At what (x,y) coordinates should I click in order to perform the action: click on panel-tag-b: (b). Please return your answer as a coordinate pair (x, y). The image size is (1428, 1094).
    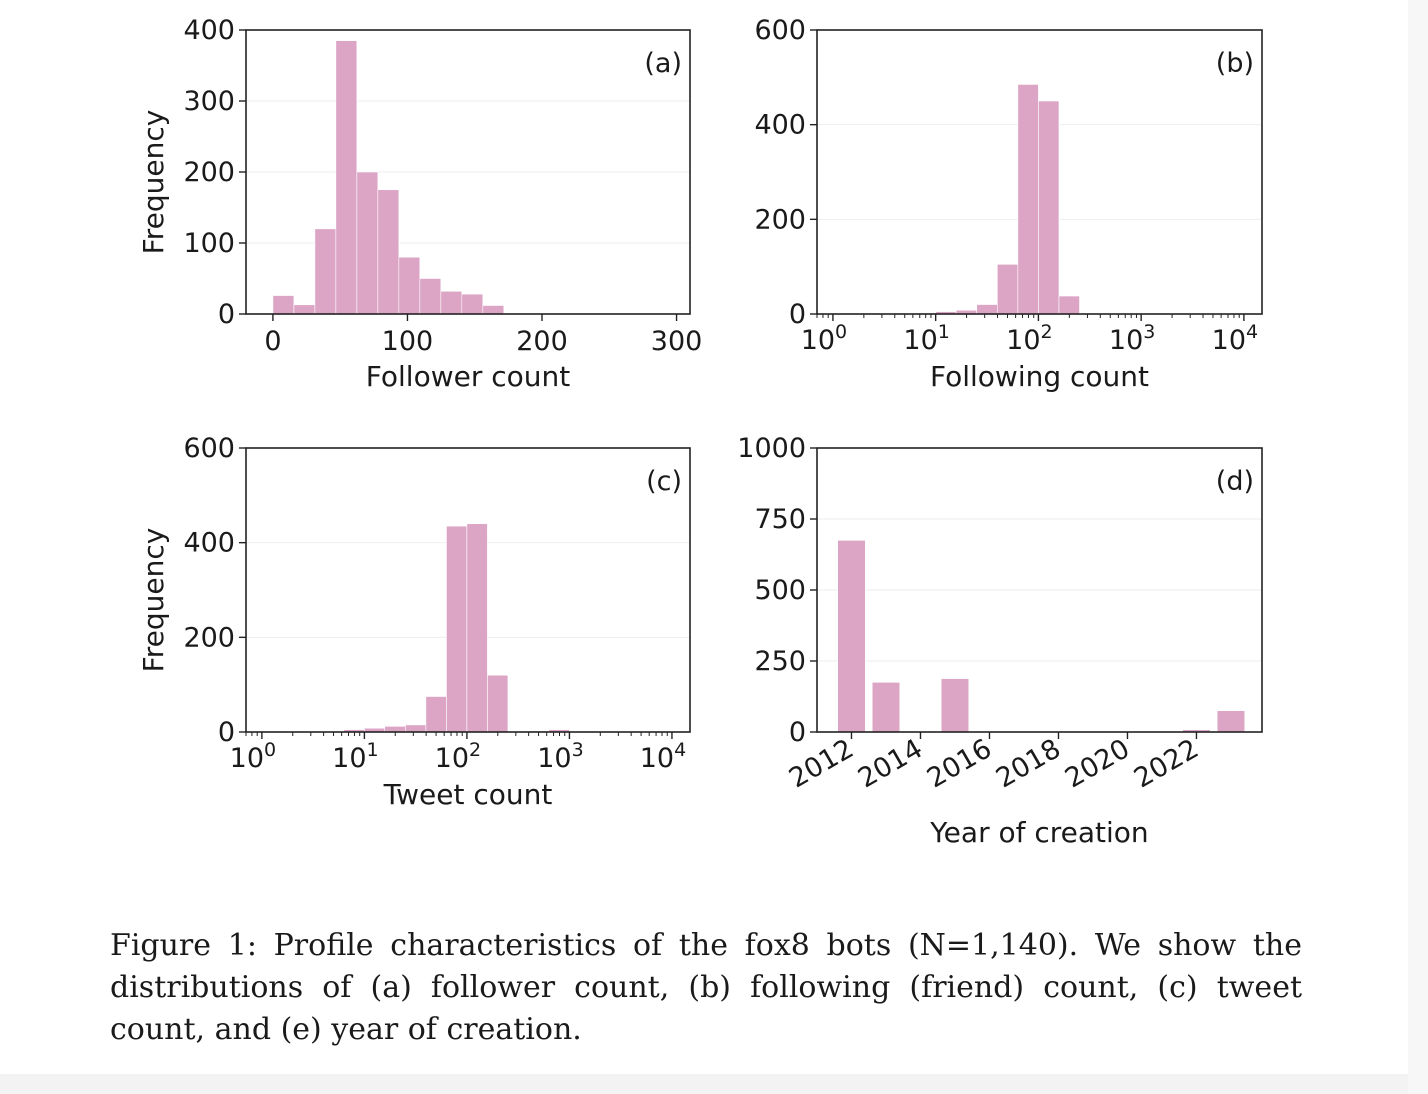
    Looking at the image, I should click on (1235, 63).